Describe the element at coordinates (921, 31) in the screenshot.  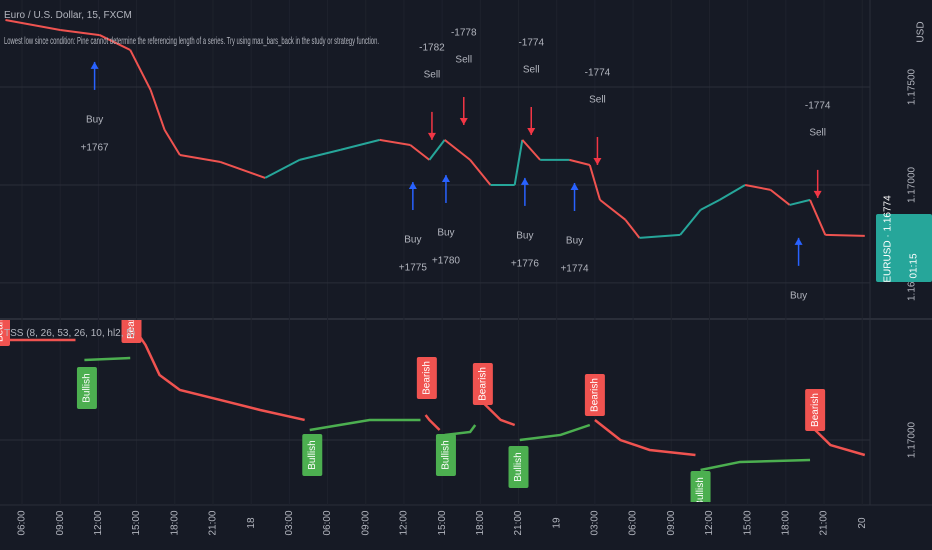
I see `currency: USD` at that location.